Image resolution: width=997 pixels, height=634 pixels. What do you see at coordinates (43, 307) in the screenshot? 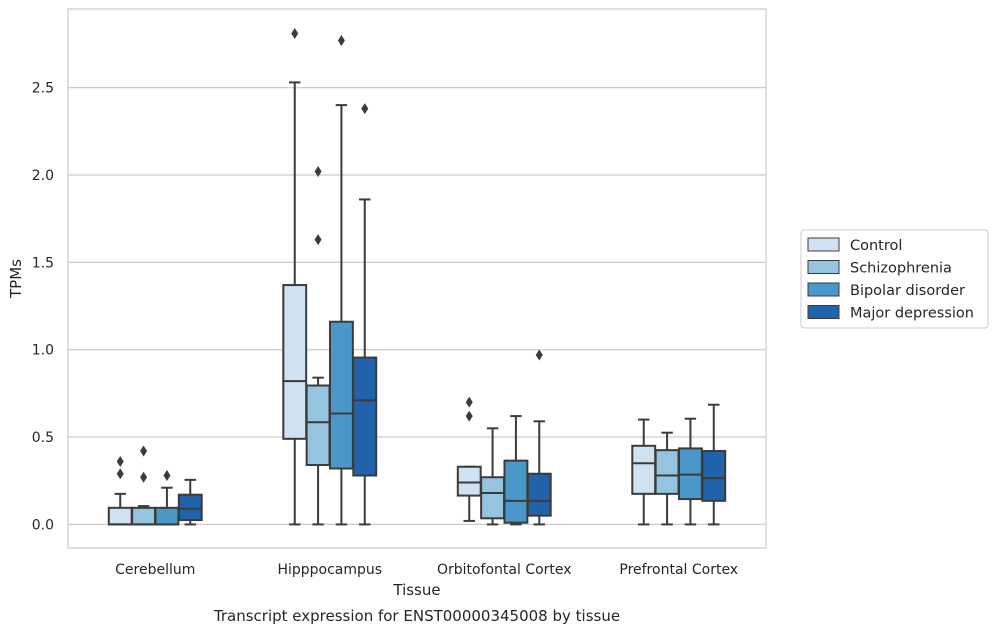
I see `y-axis-ticks: 0.0 0.5 1.0 1.5 2.0 2.5` at bounding box center [43, 307].